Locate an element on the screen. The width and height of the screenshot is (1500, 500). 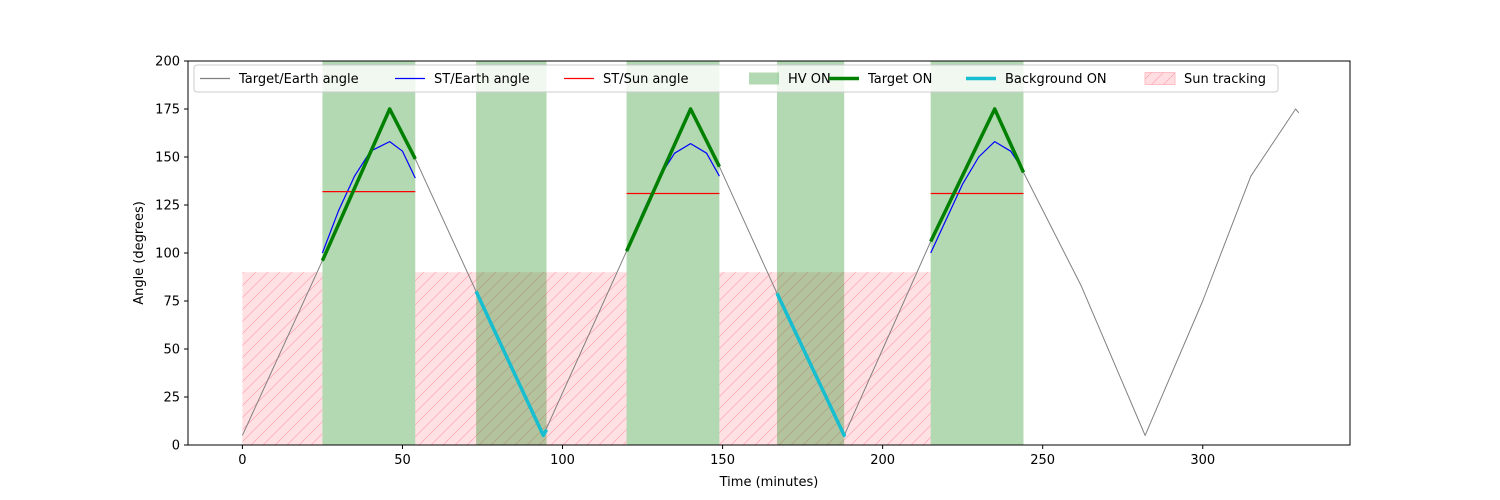
y-tick-label: 0 is located at coordinates (176, 446).